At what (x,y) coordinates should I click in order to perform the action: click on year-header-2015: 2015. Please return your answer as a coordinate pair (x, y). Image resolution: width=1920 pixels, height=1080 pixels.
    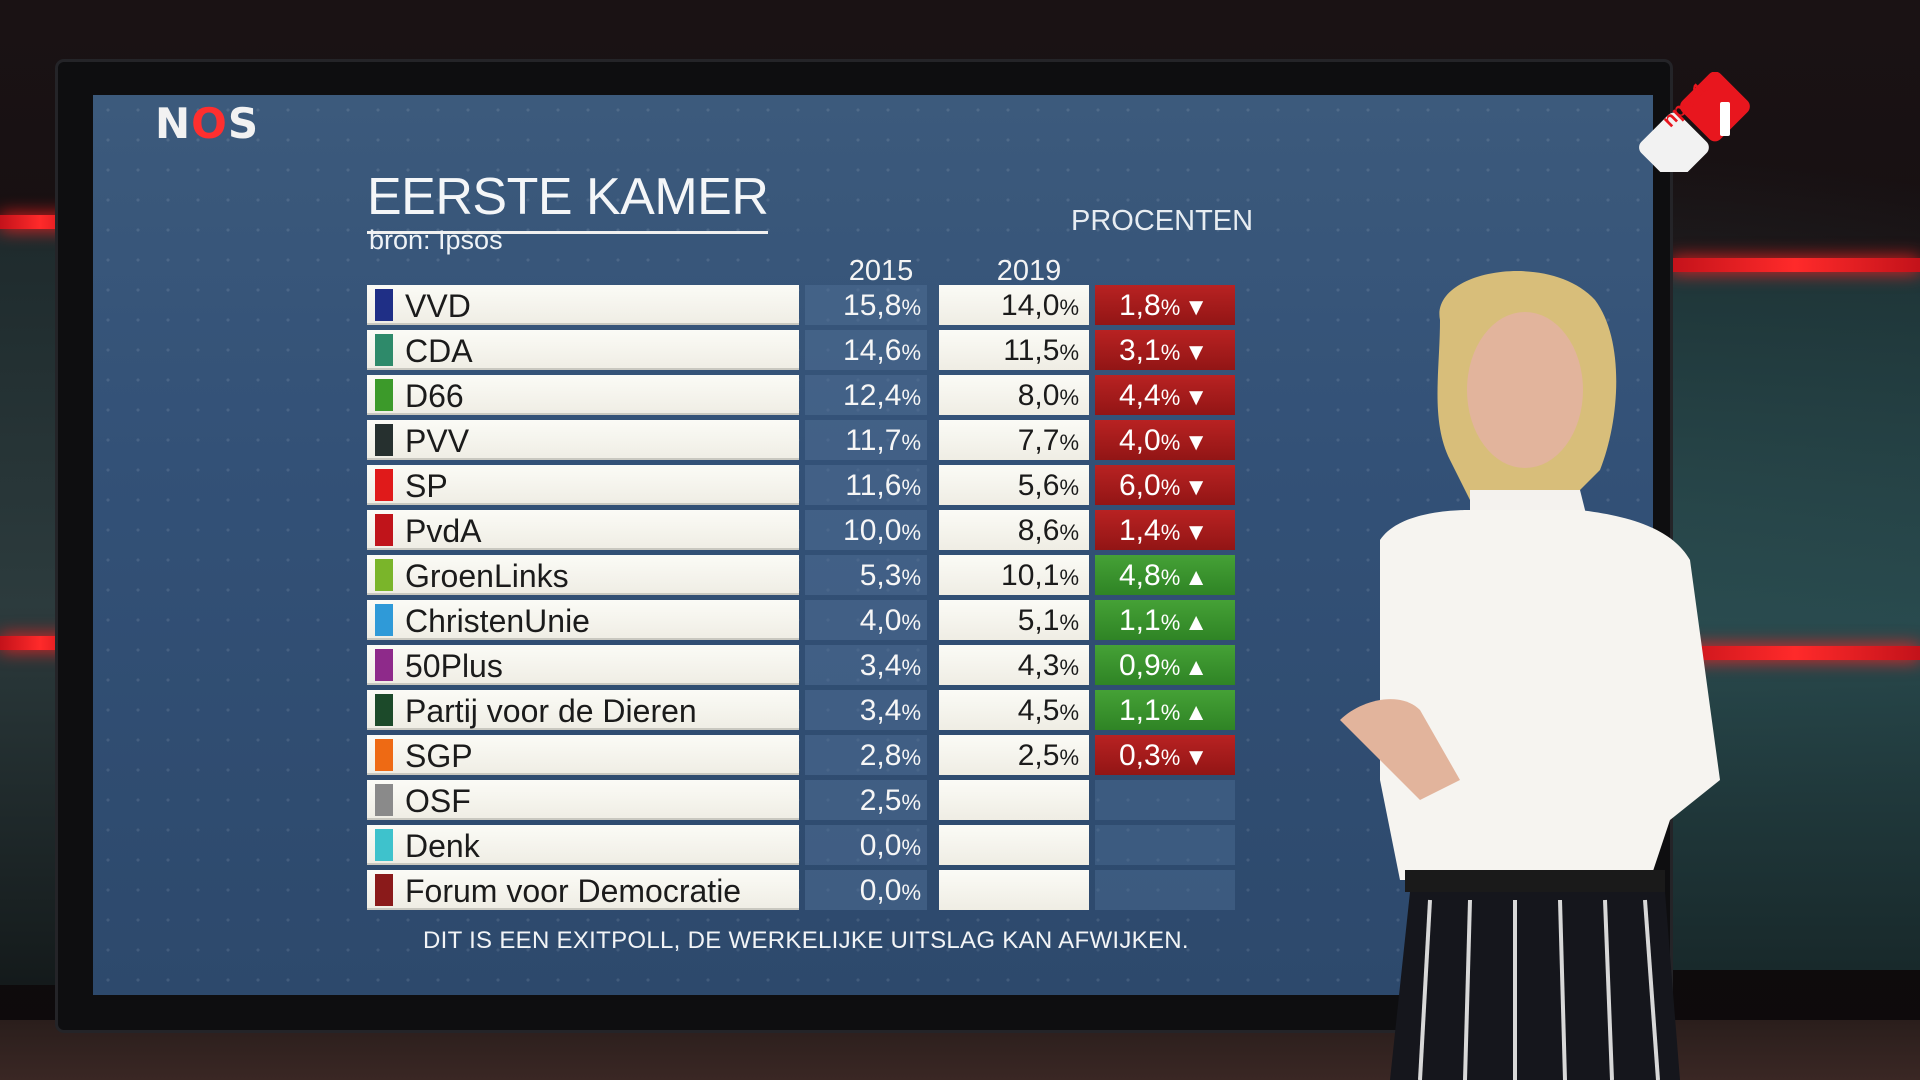
    Looking at the image, I should click on (881, 271).